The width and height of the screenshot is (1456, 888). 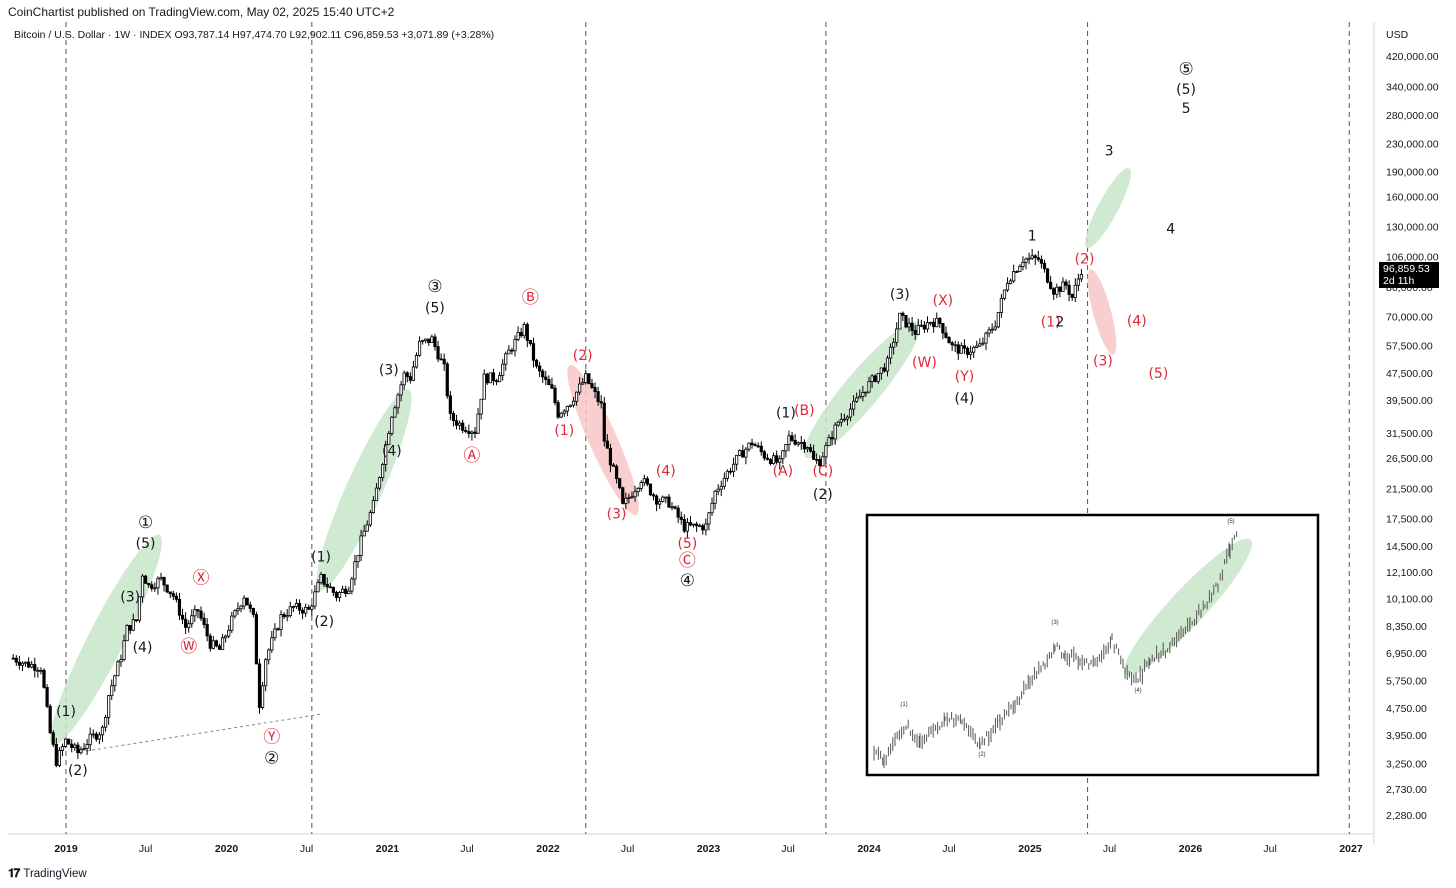 What do you see at coordinates (78, 771) in the screenshot?
I see `wave-label-w1b: (2)` at bounding box center [78, 771].